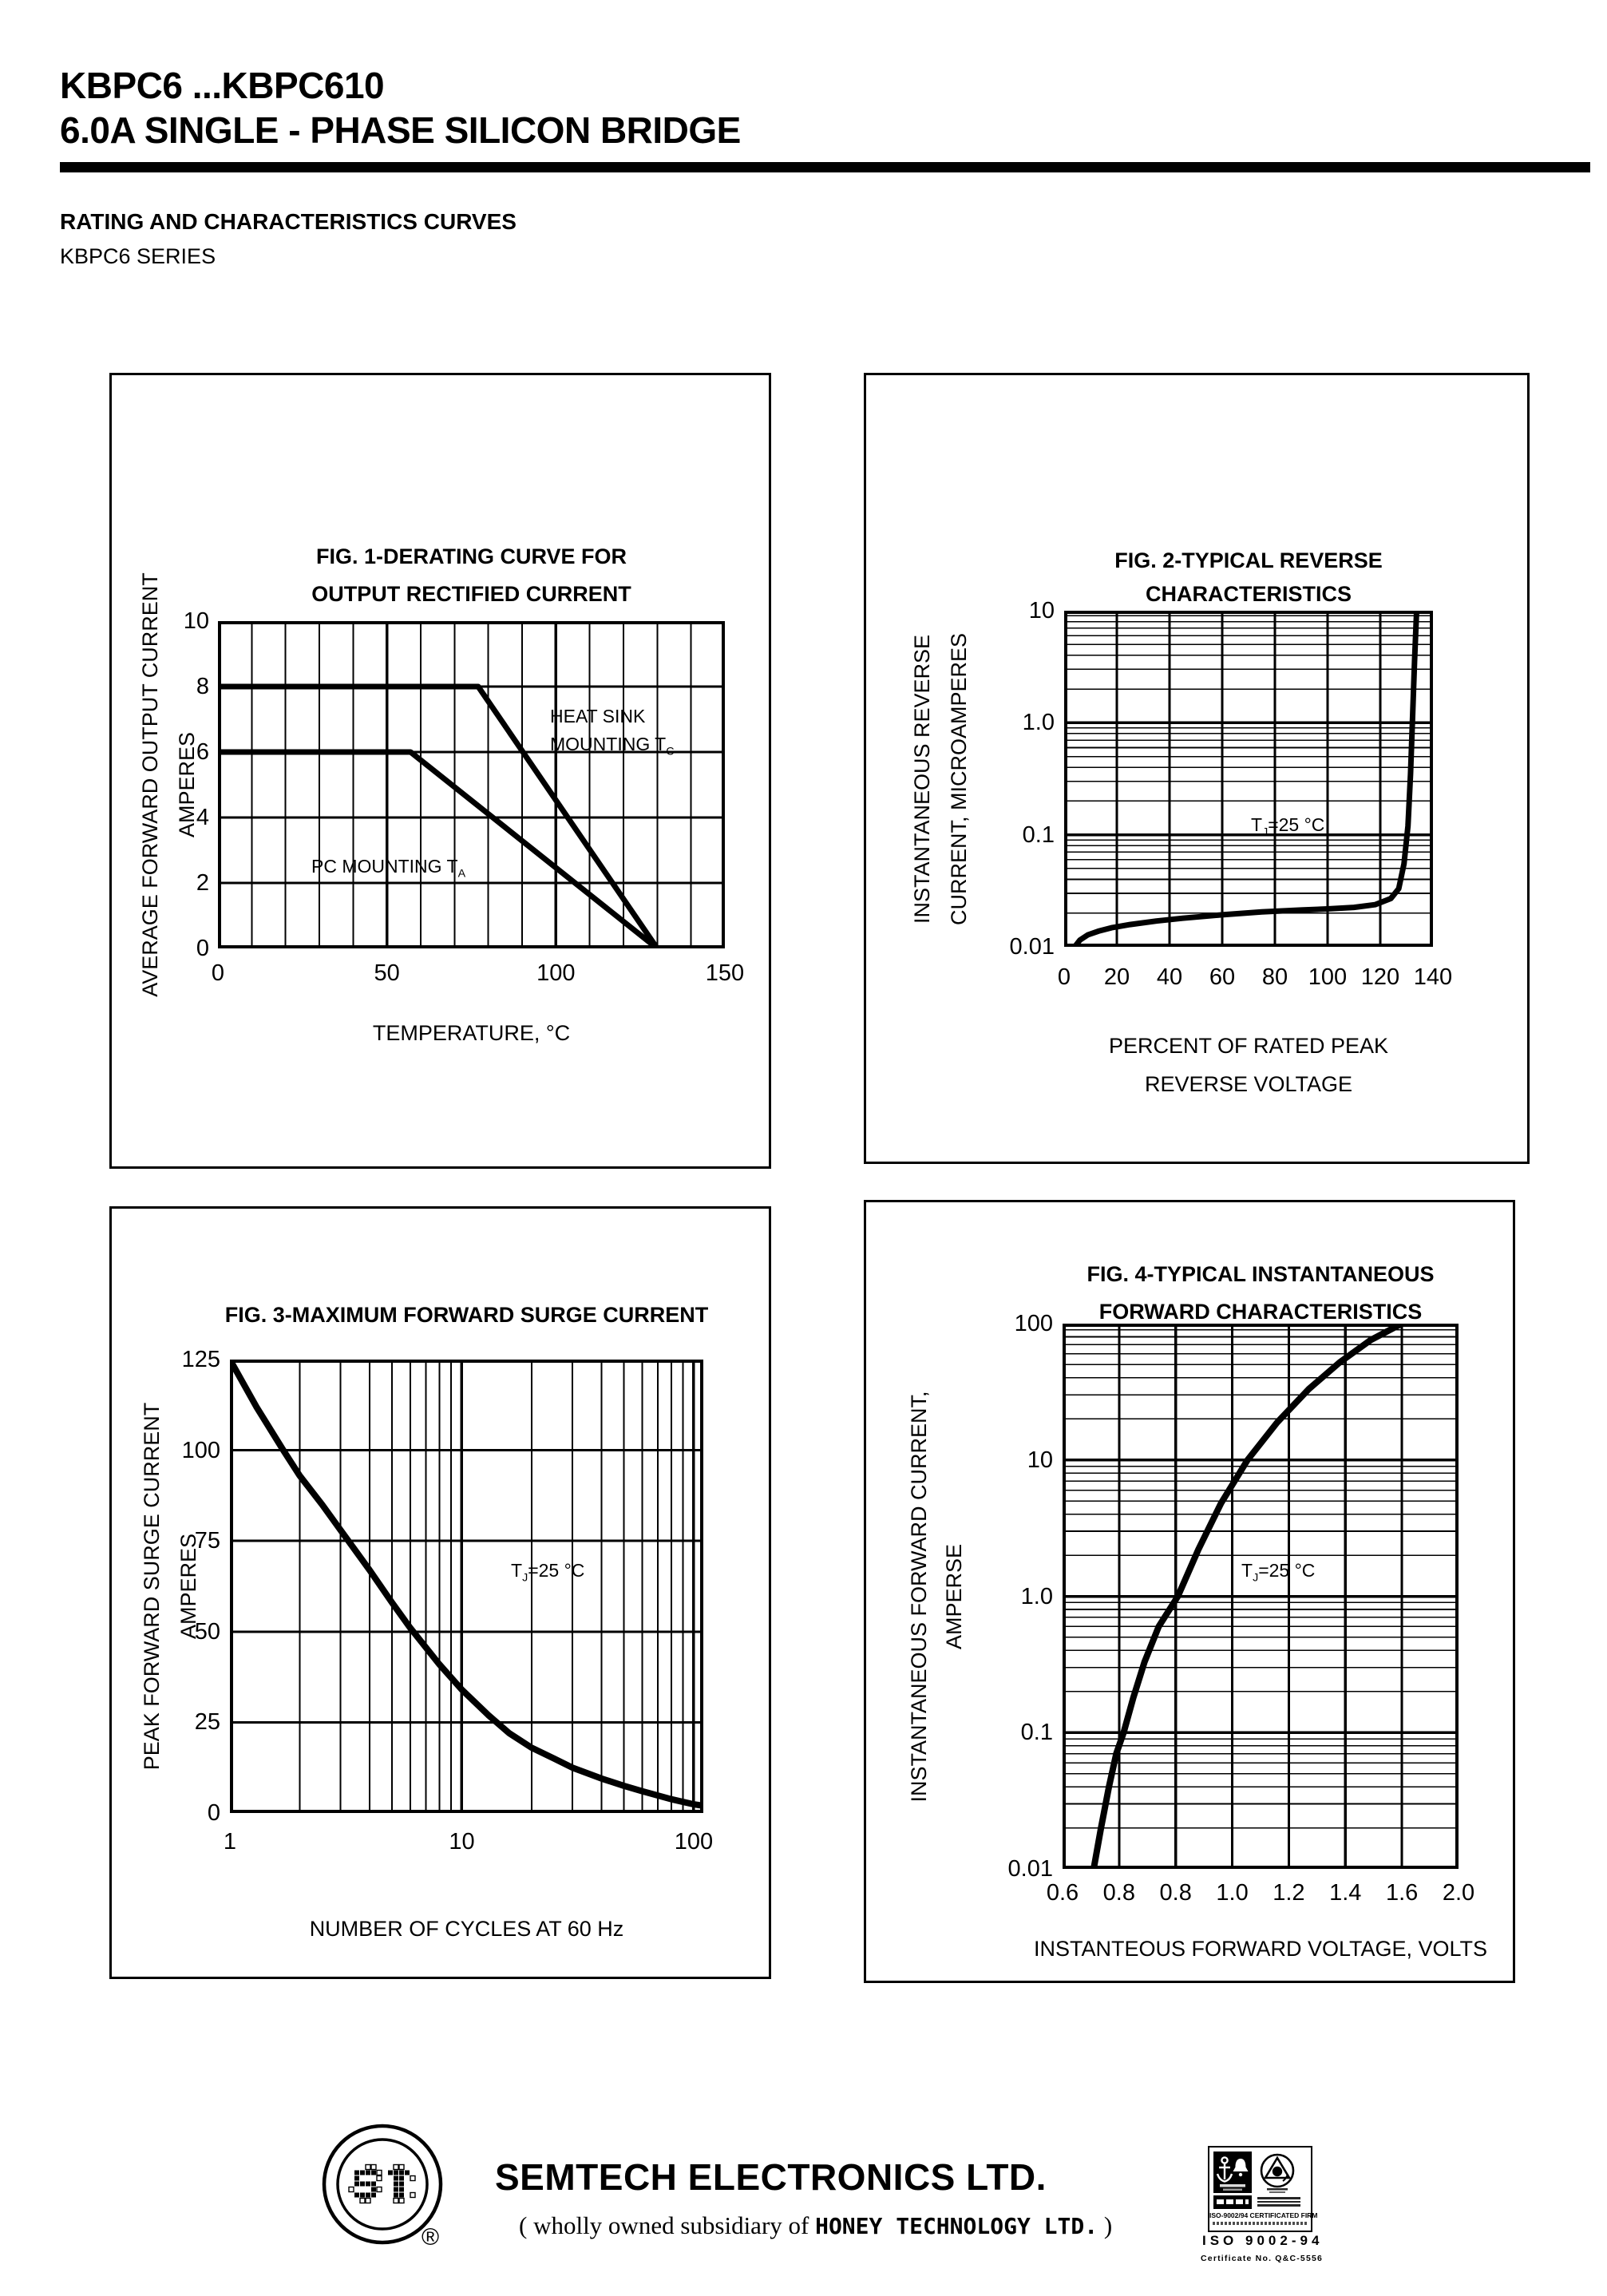 Image resolution: width=1607 pixels, height=2296 pixels. What do you see at coordinates (472, 1033) in the screenshot?
I see `fig1-x-axis-label: TEMPERATURE, °C` at bounding box center [472, 1033].